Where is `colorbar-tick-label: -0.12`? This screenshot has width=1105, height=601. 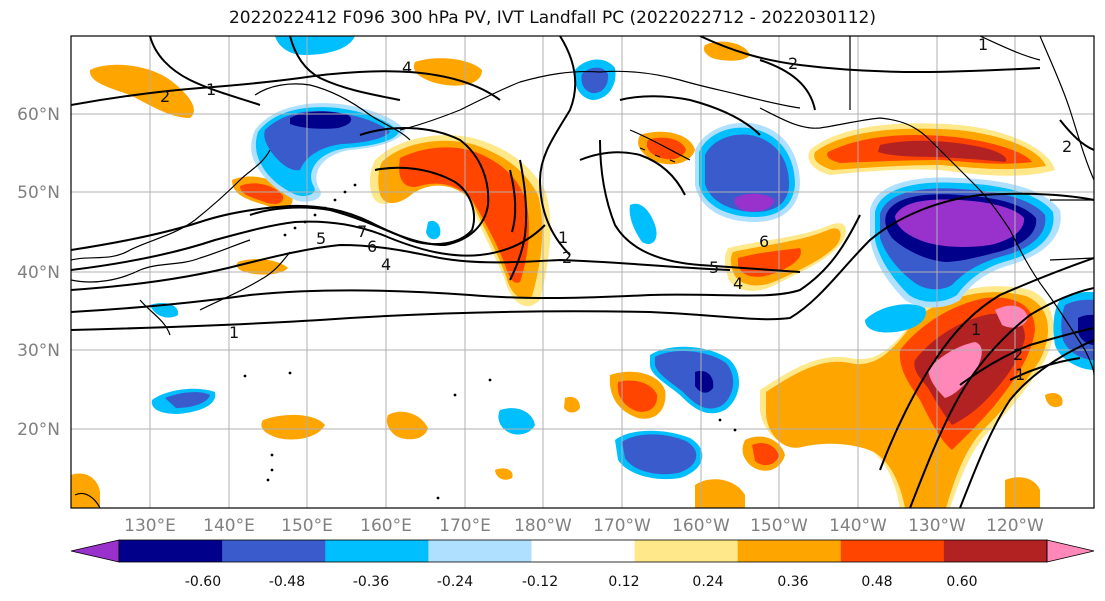
colorbar-tick-label: -0.12 is located at coordinates (540, 582).